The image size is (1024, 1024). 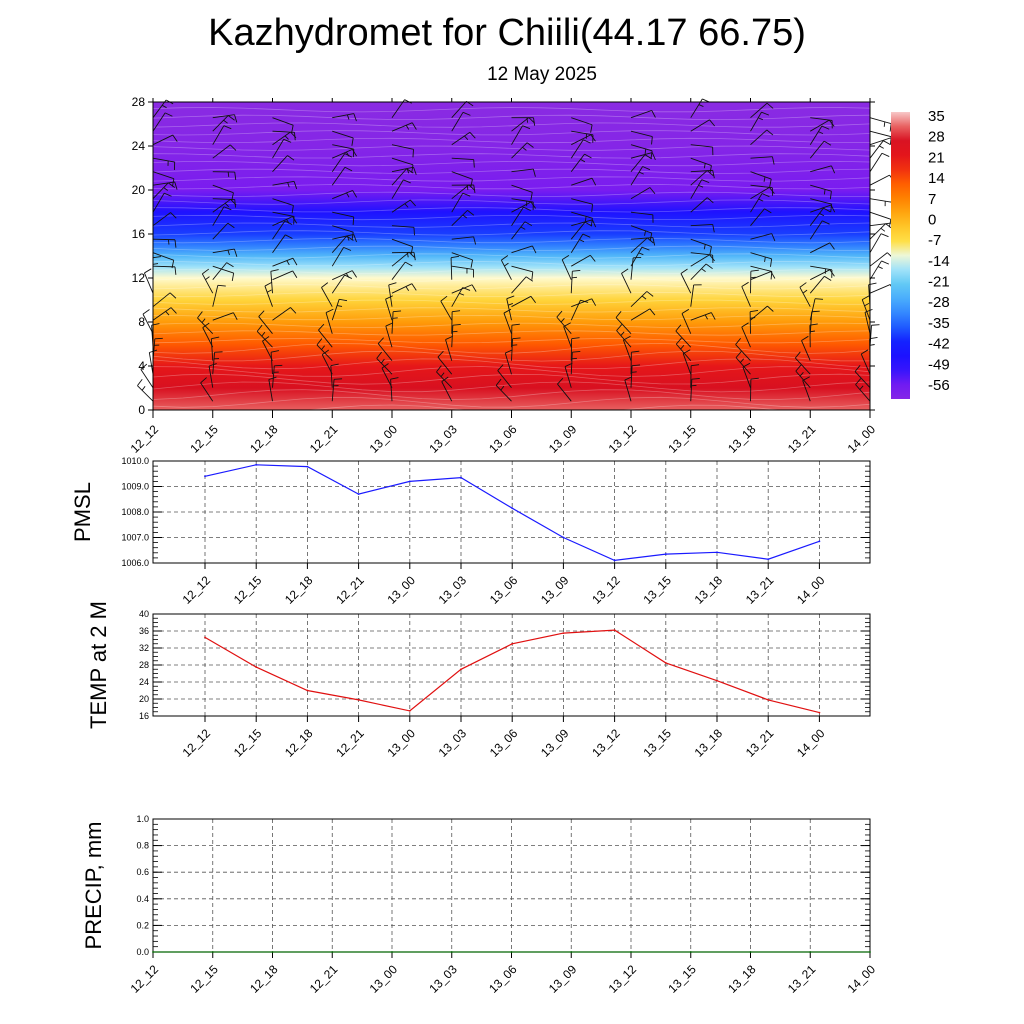 What do you see at coordinates (811, 743) in the screenshot?
I see `x-tick-label: 14_00` at bounding box center [811, 743].